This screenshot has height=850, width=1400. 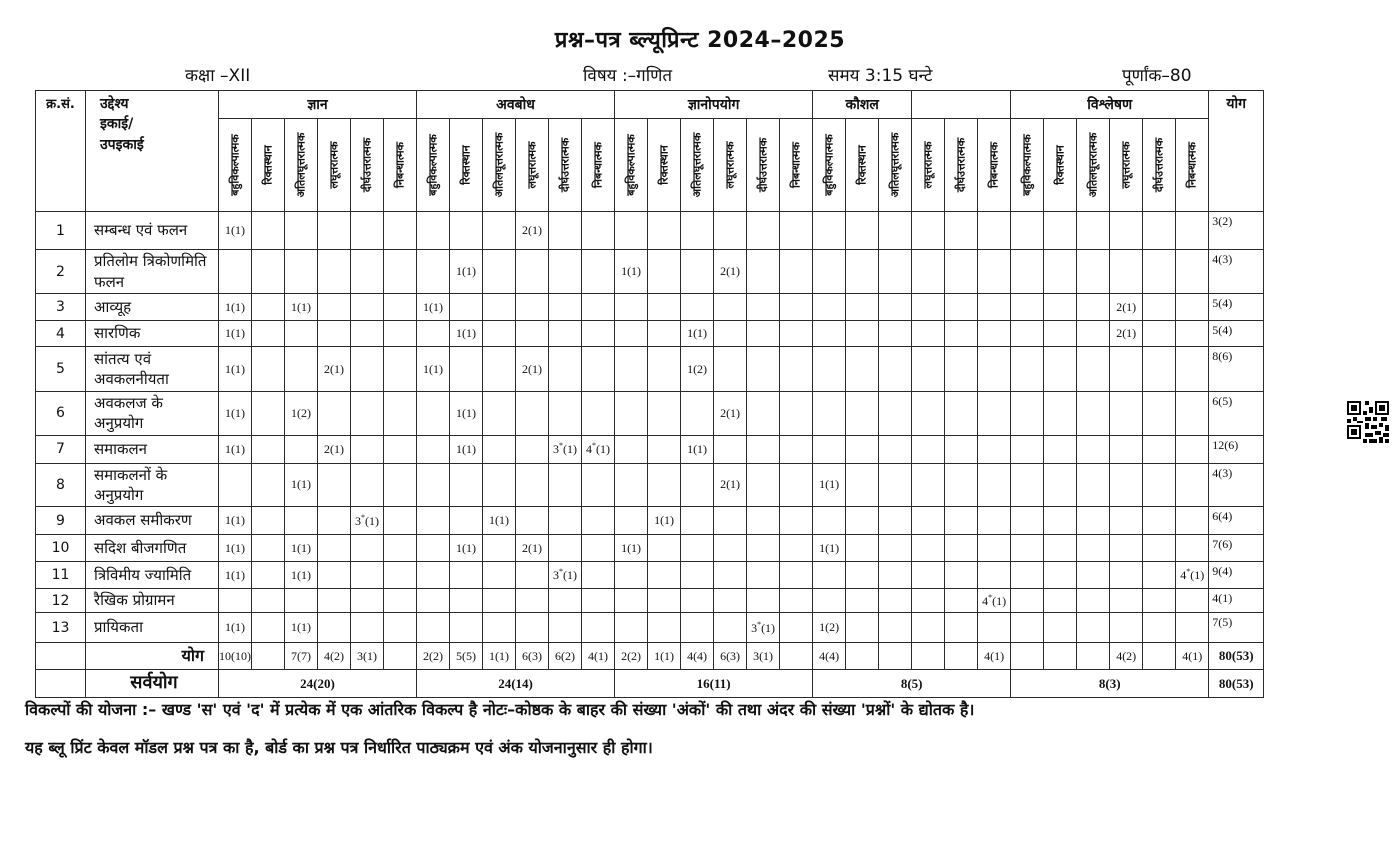 I want to click on unit-name: सदिश बीजगणित, so click(x=152, y=548).